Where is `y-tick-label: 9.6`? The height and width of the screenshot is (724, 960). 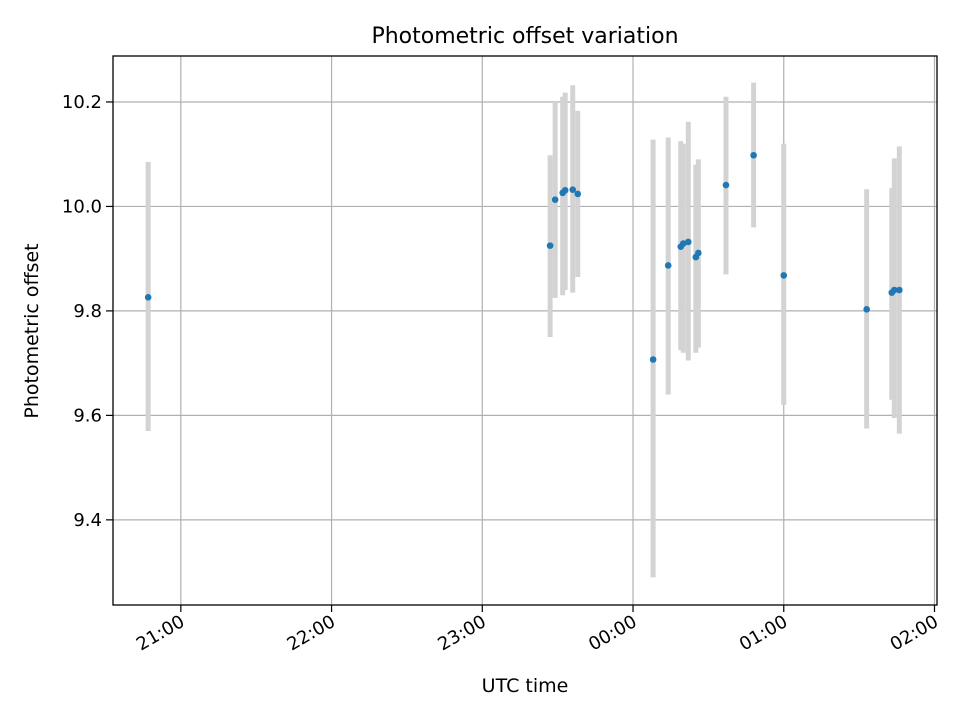
y-tick-label: 9.6 is located at coordinates (87, 415).